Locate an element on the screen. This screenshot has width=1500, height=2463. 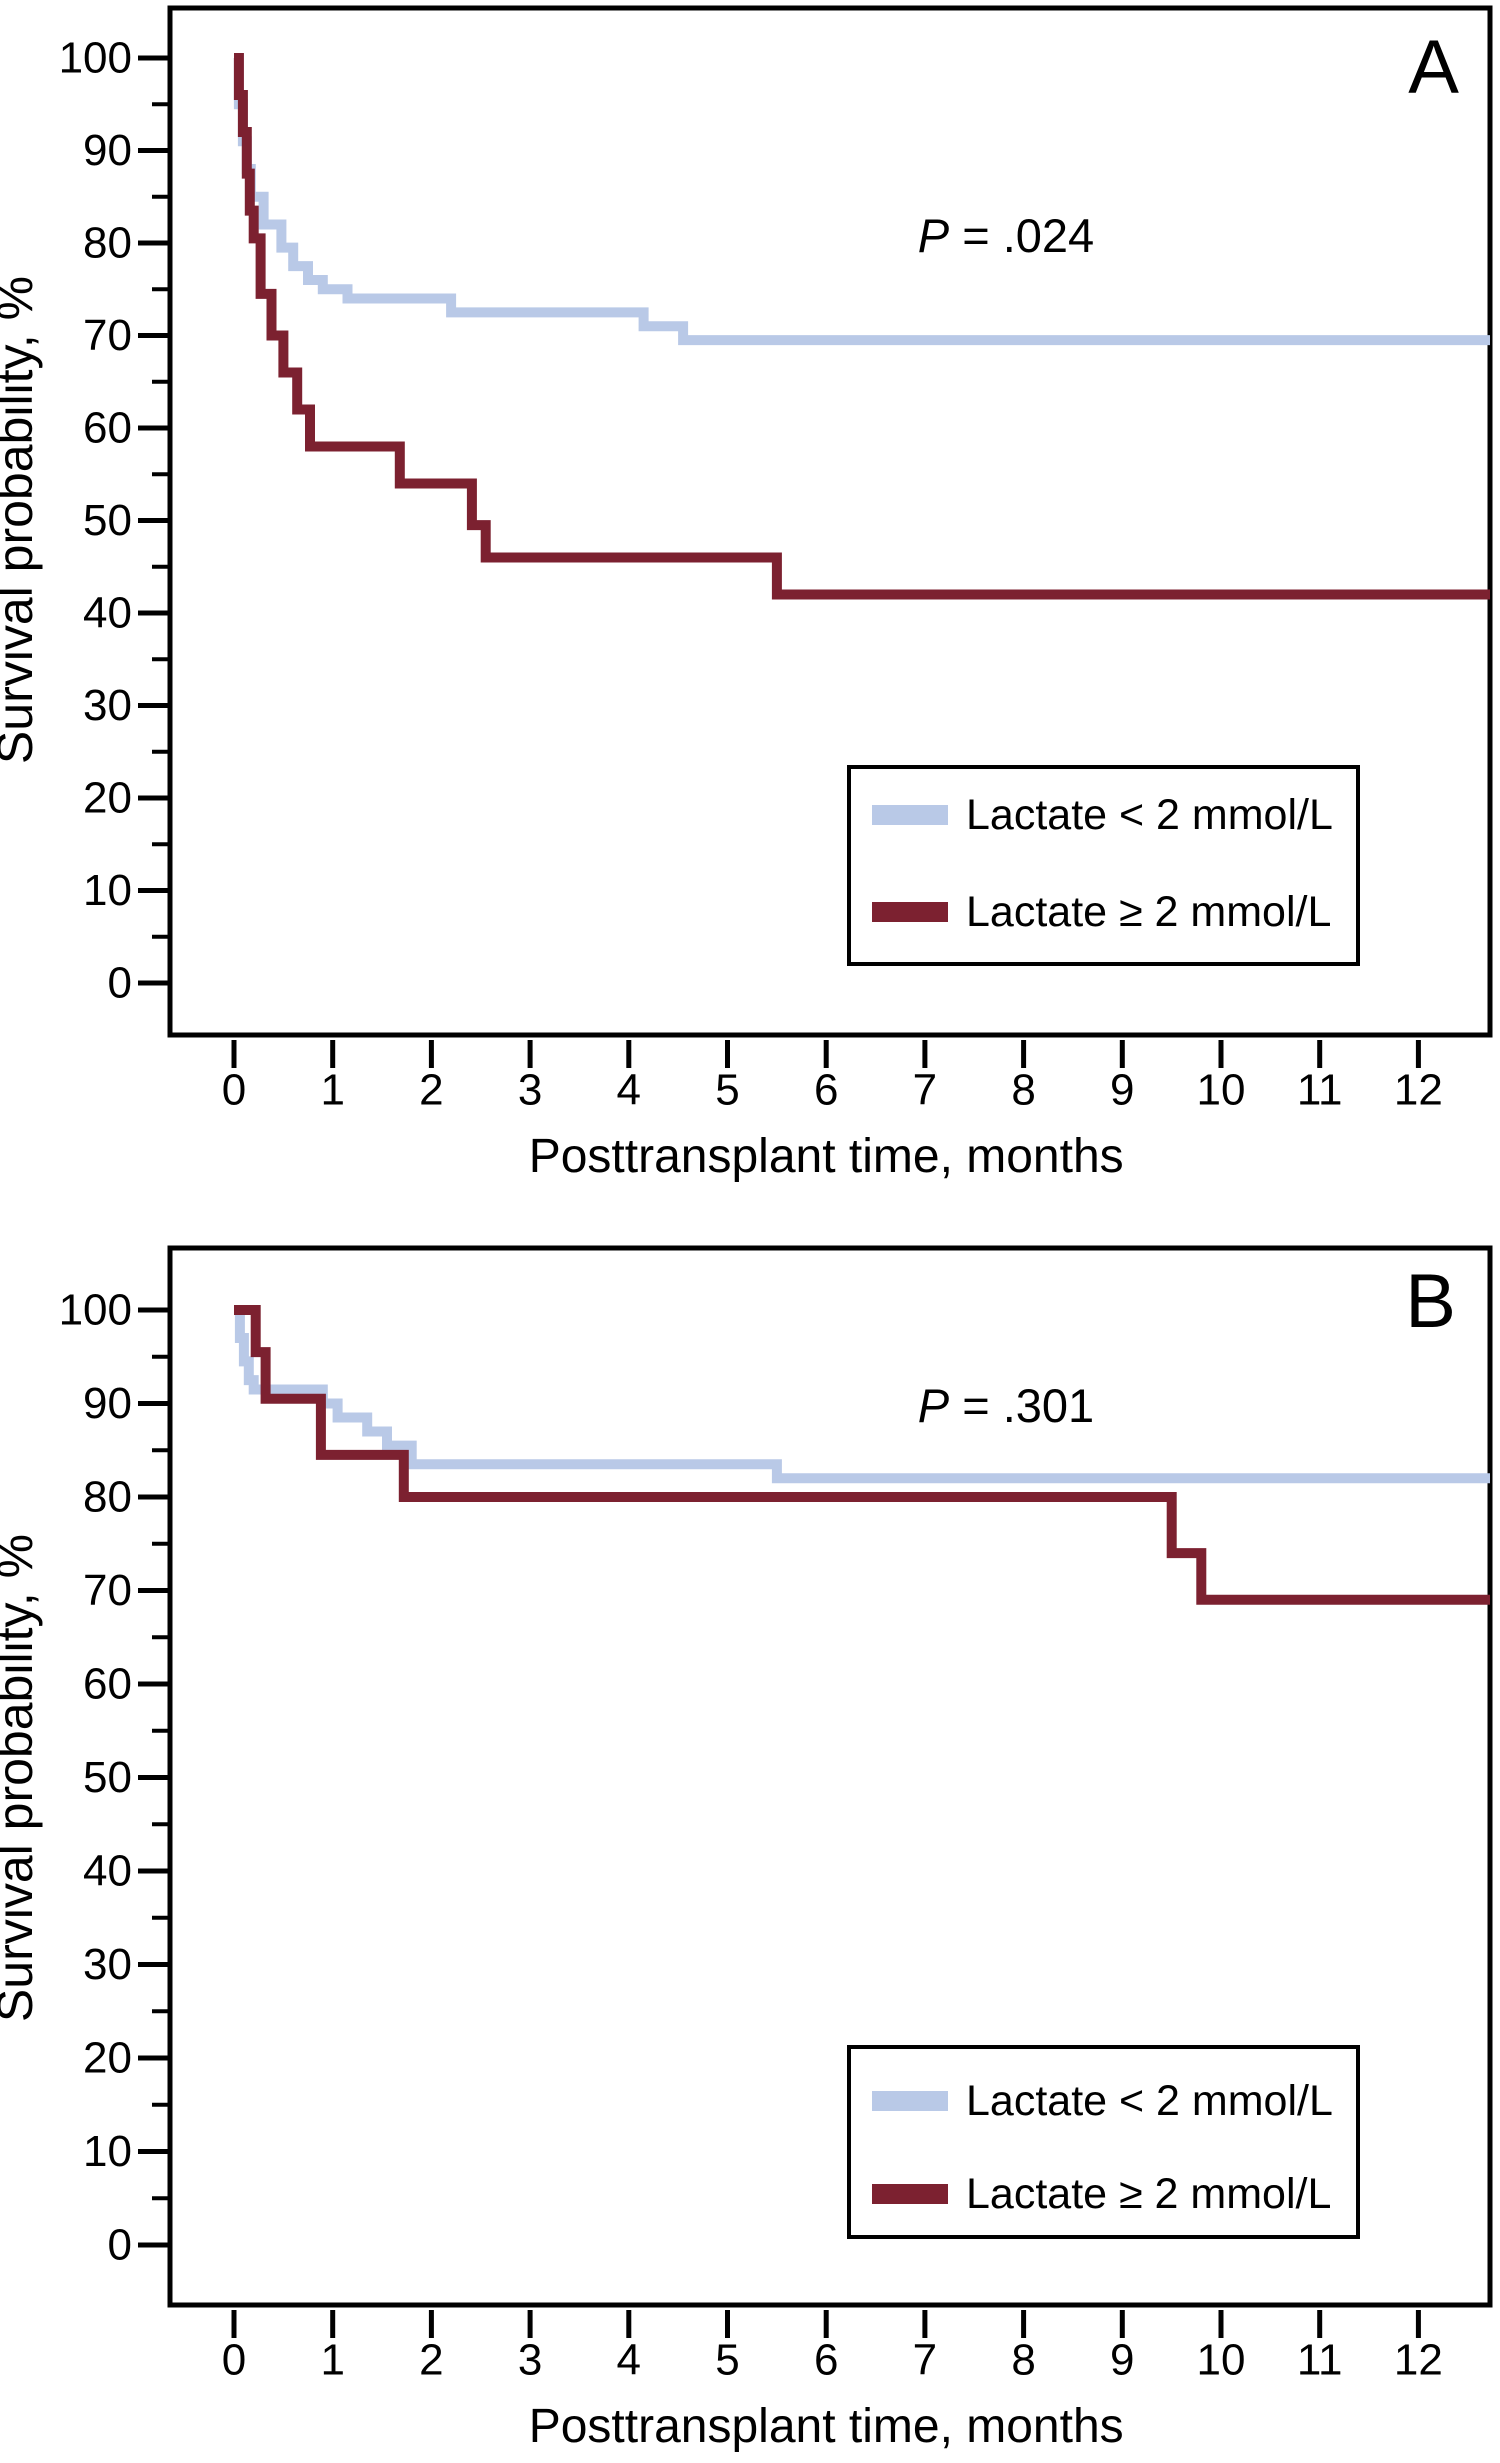
km-curve-lactate-lt2 is located at coordinates (862, 1394).